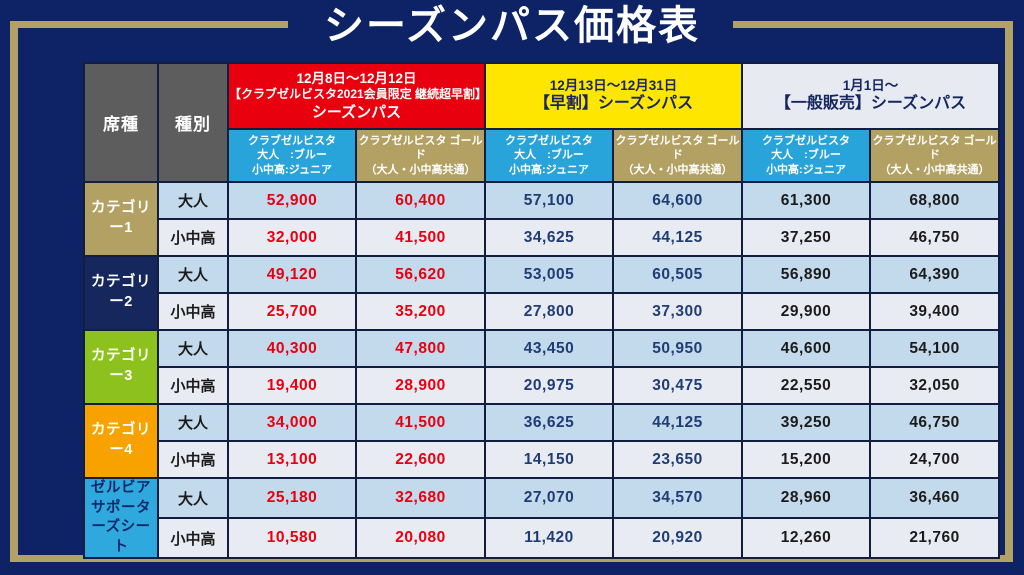  Describe the element at coordinates (935, 200) in the screenshot. I see `price-cell: 68,800` at that location.